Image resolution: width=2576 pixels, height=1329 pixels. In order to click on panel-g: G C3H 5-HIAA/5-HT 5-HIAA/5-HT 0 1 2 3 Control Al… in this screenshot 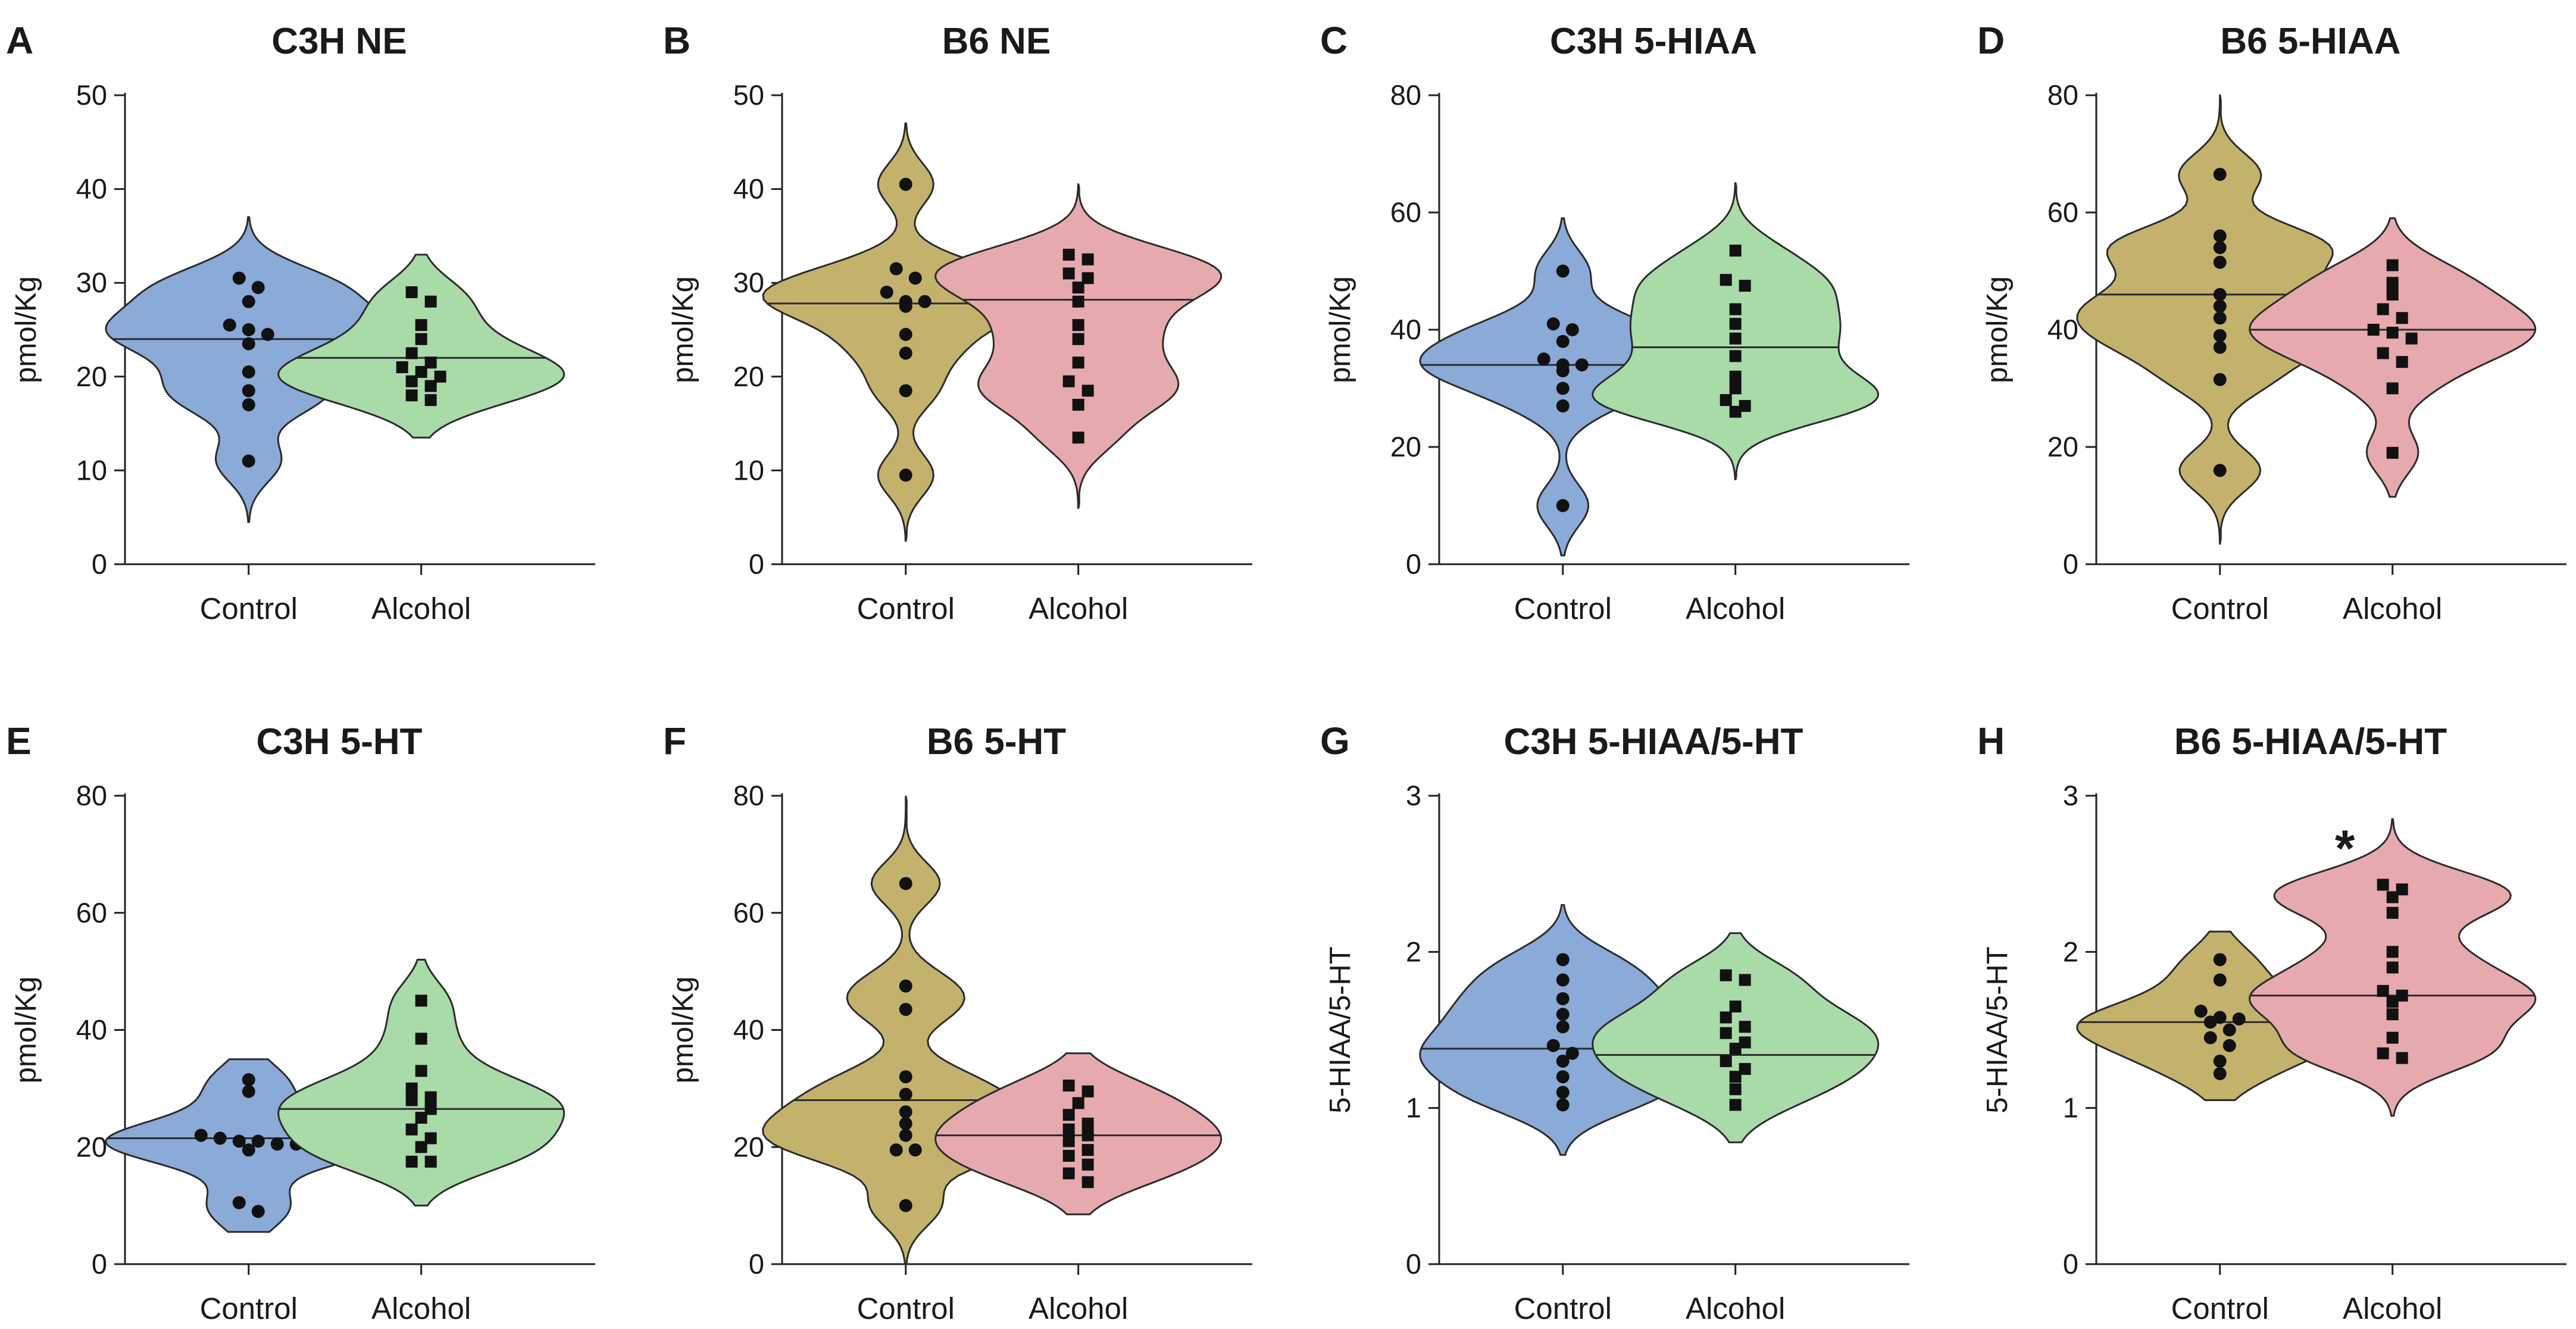, I will do `click(1614, 1022)`.